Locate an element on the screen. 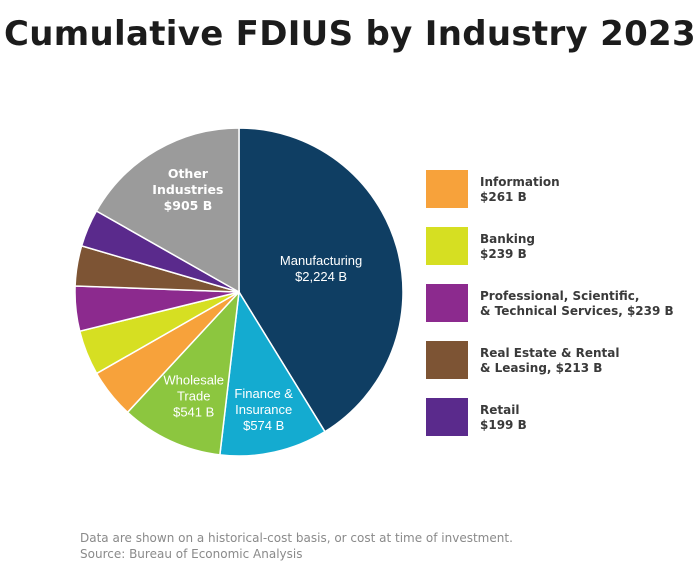 Image resolution: width=700 pixels, height=577 pixels. legend-label-retail: Retail $199 B is located at coordinates (503, 417).